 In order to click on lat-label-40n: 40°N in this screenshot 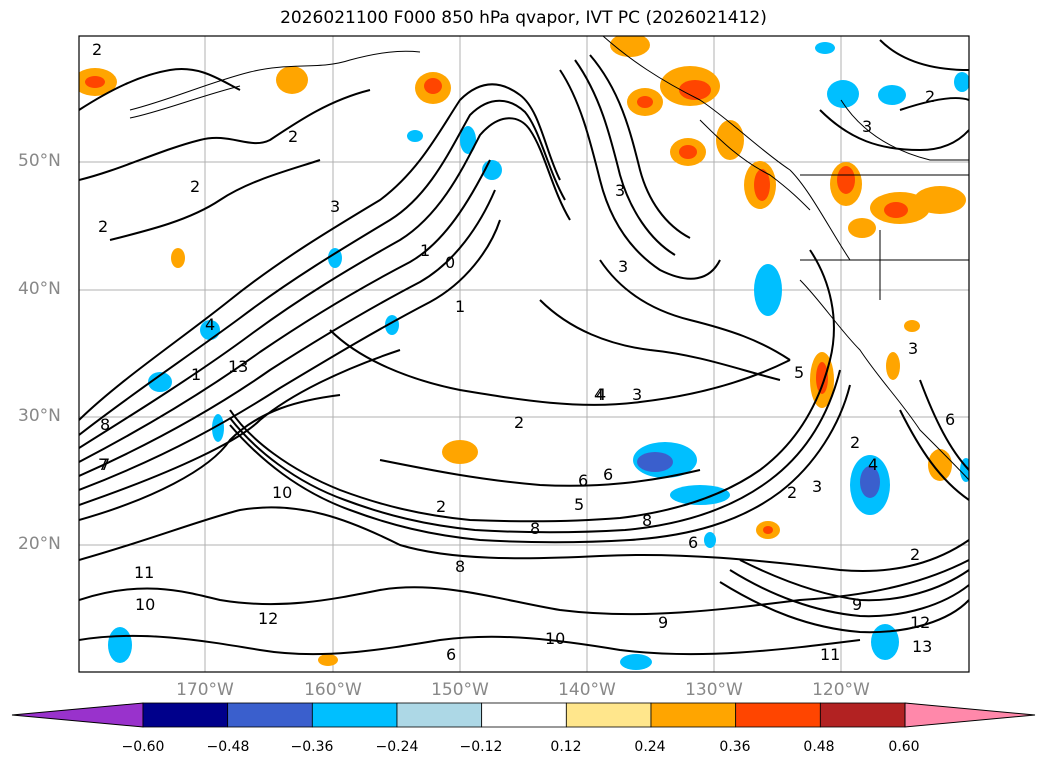, I will do `click(39, 289)`.